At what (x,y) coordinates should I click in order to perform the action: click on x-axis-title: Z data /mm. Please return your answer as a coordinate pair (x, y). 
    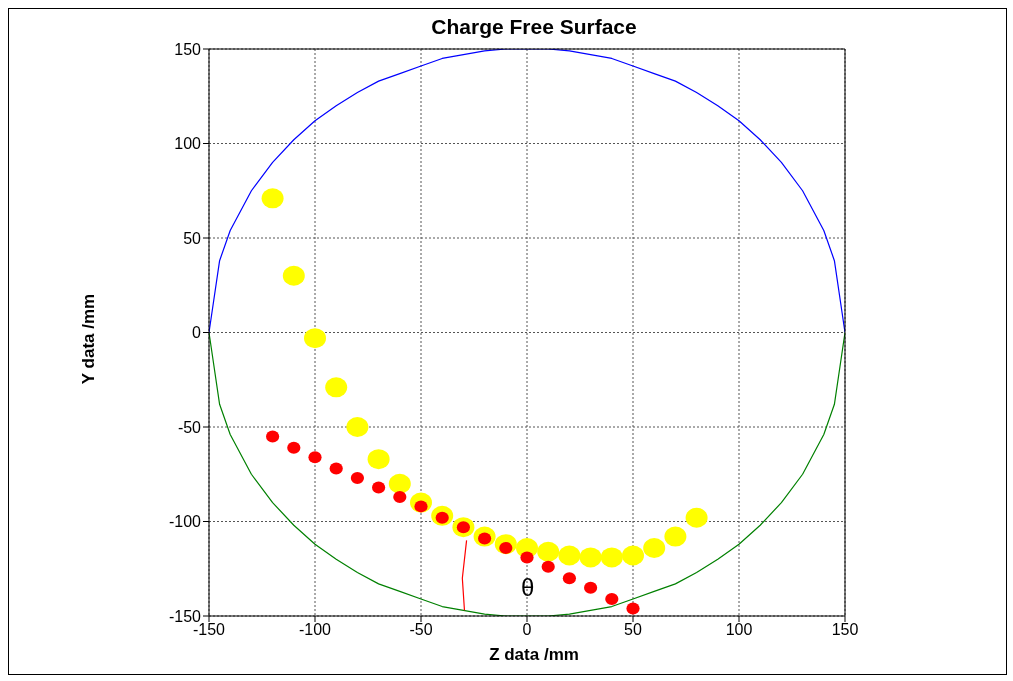
    Looking at the image, I should click on (534, 655).